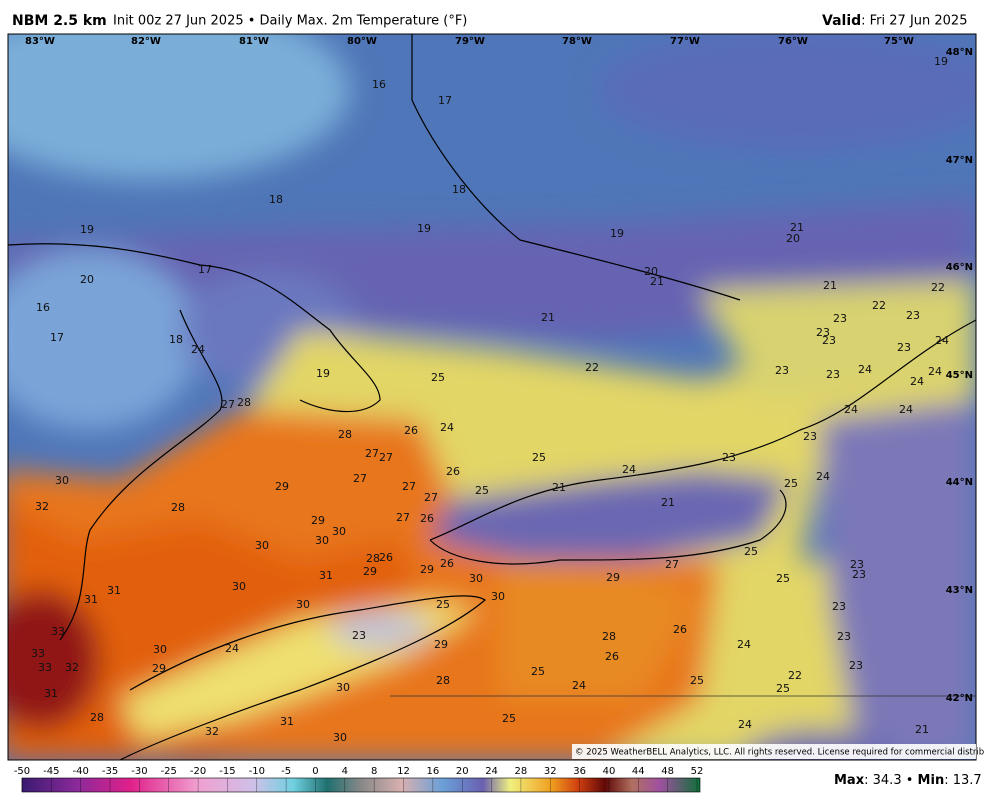 Image resolution: width=984 pixels, height=812 pixels. Describe the element at coordinates (470, 41) in the screenshot. I see `lon-label: 79°W` at that location.